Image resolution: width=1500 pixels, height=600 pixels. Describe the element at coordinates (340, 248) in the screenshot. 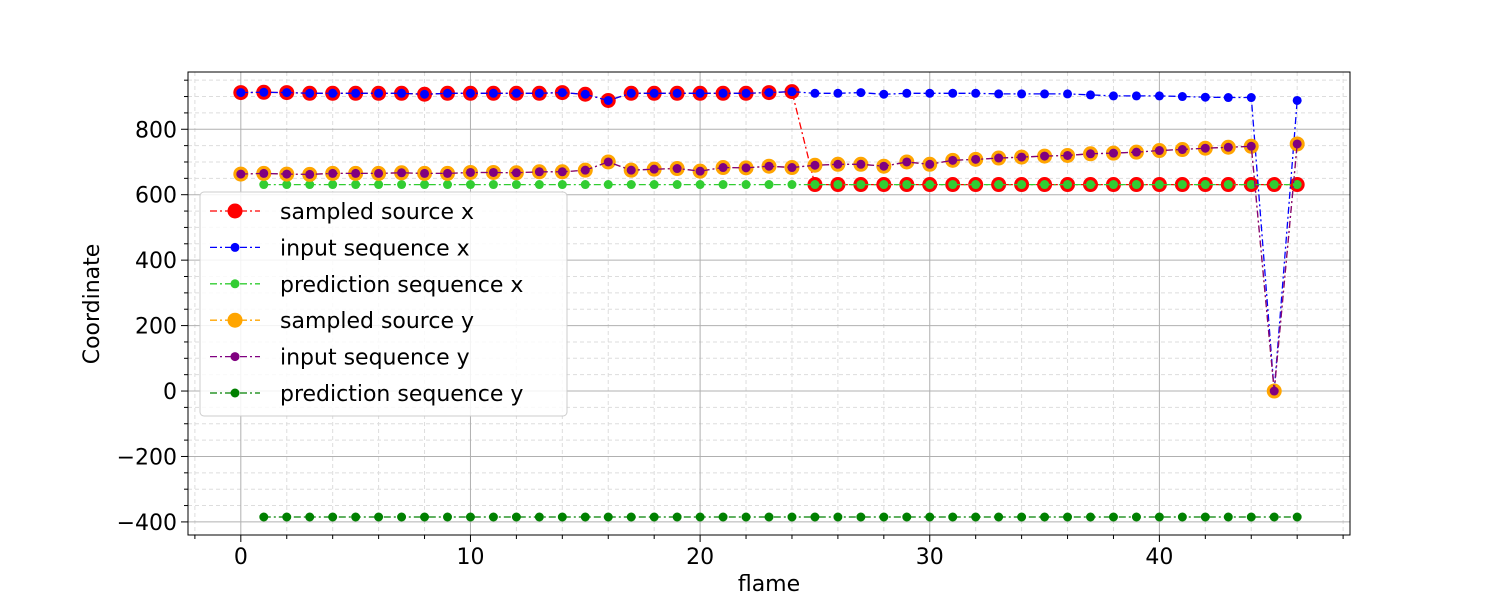

I see `legend-item: input sequence x` at that location.